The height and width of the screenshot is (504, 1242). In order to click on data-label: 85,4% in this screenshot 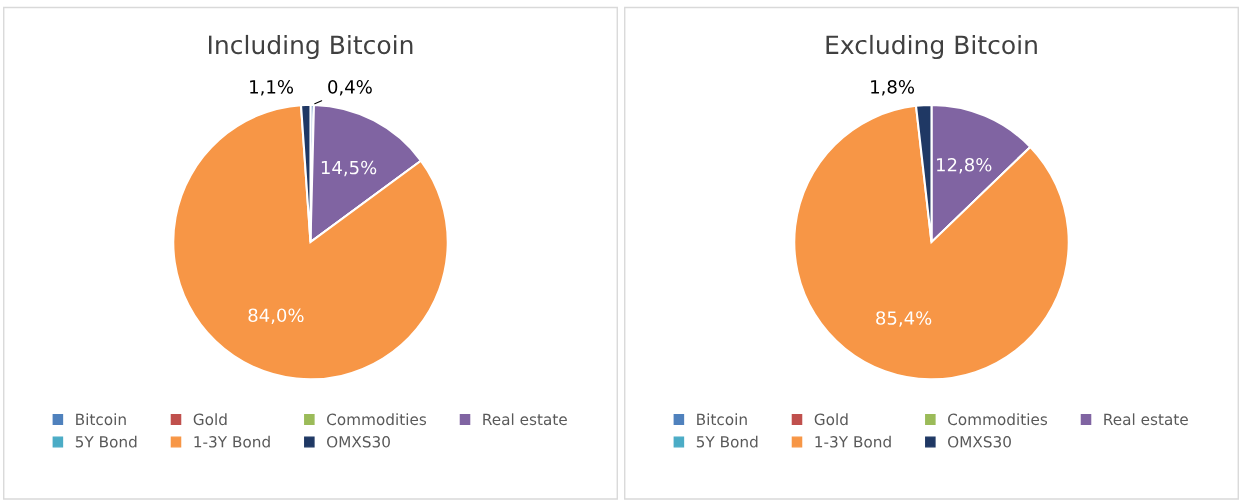, I will do `click(904, 319)`.